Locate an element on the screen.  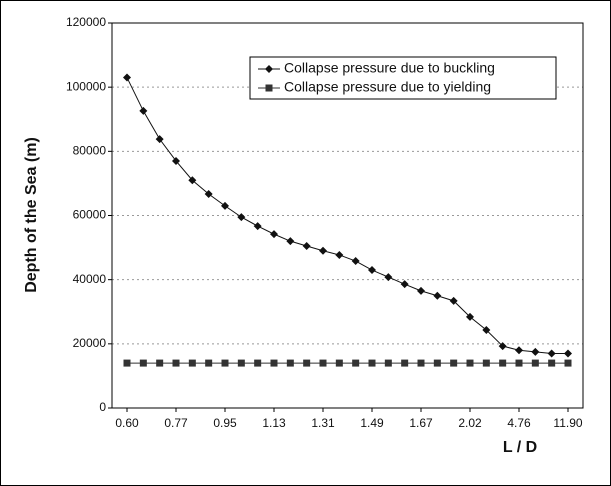
y-tick-label: 100000 is located at coordinates (86, 86).